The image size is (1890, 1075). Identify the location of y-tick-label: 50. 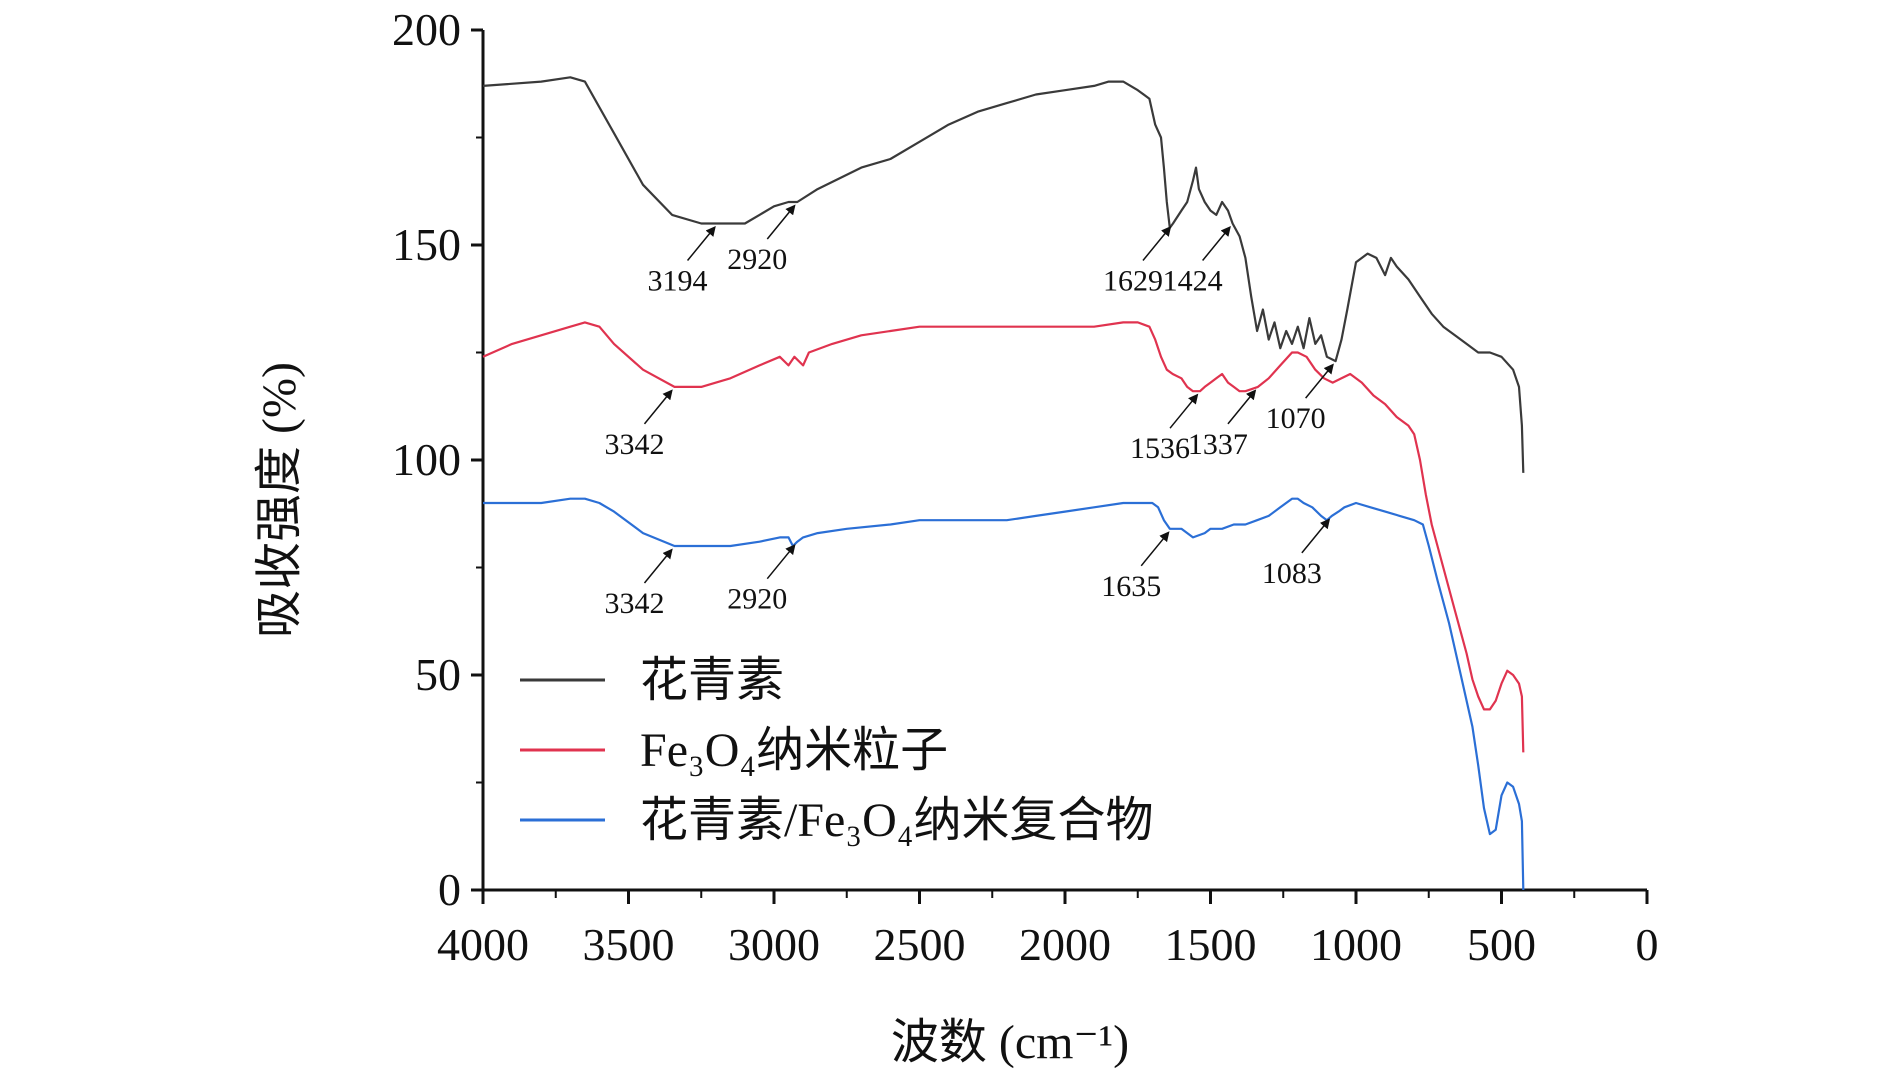
(438, 674).